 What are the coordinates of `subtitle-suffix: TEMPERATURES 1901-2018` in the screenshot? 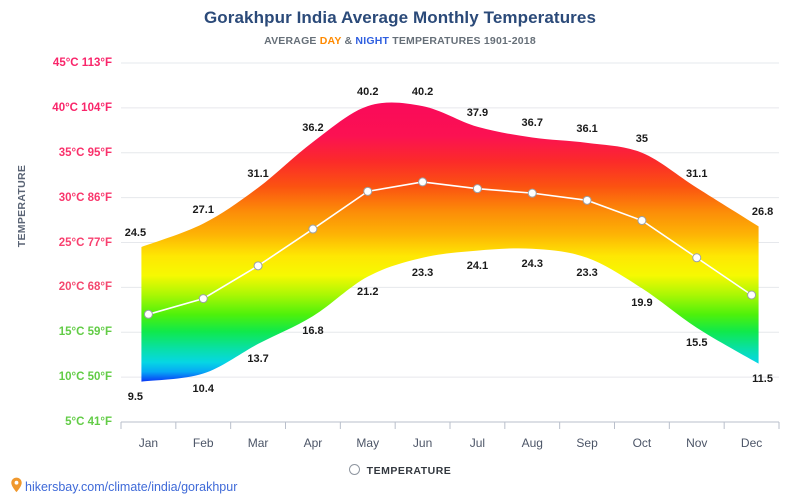 It's located at (462, 41).